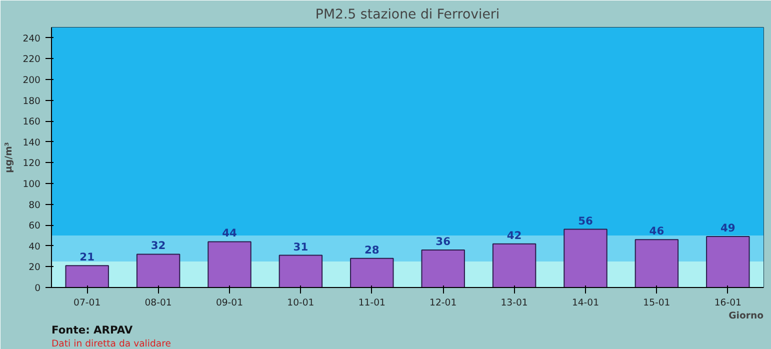  I want to click on y-tick-label: 60, so click(34, 226).